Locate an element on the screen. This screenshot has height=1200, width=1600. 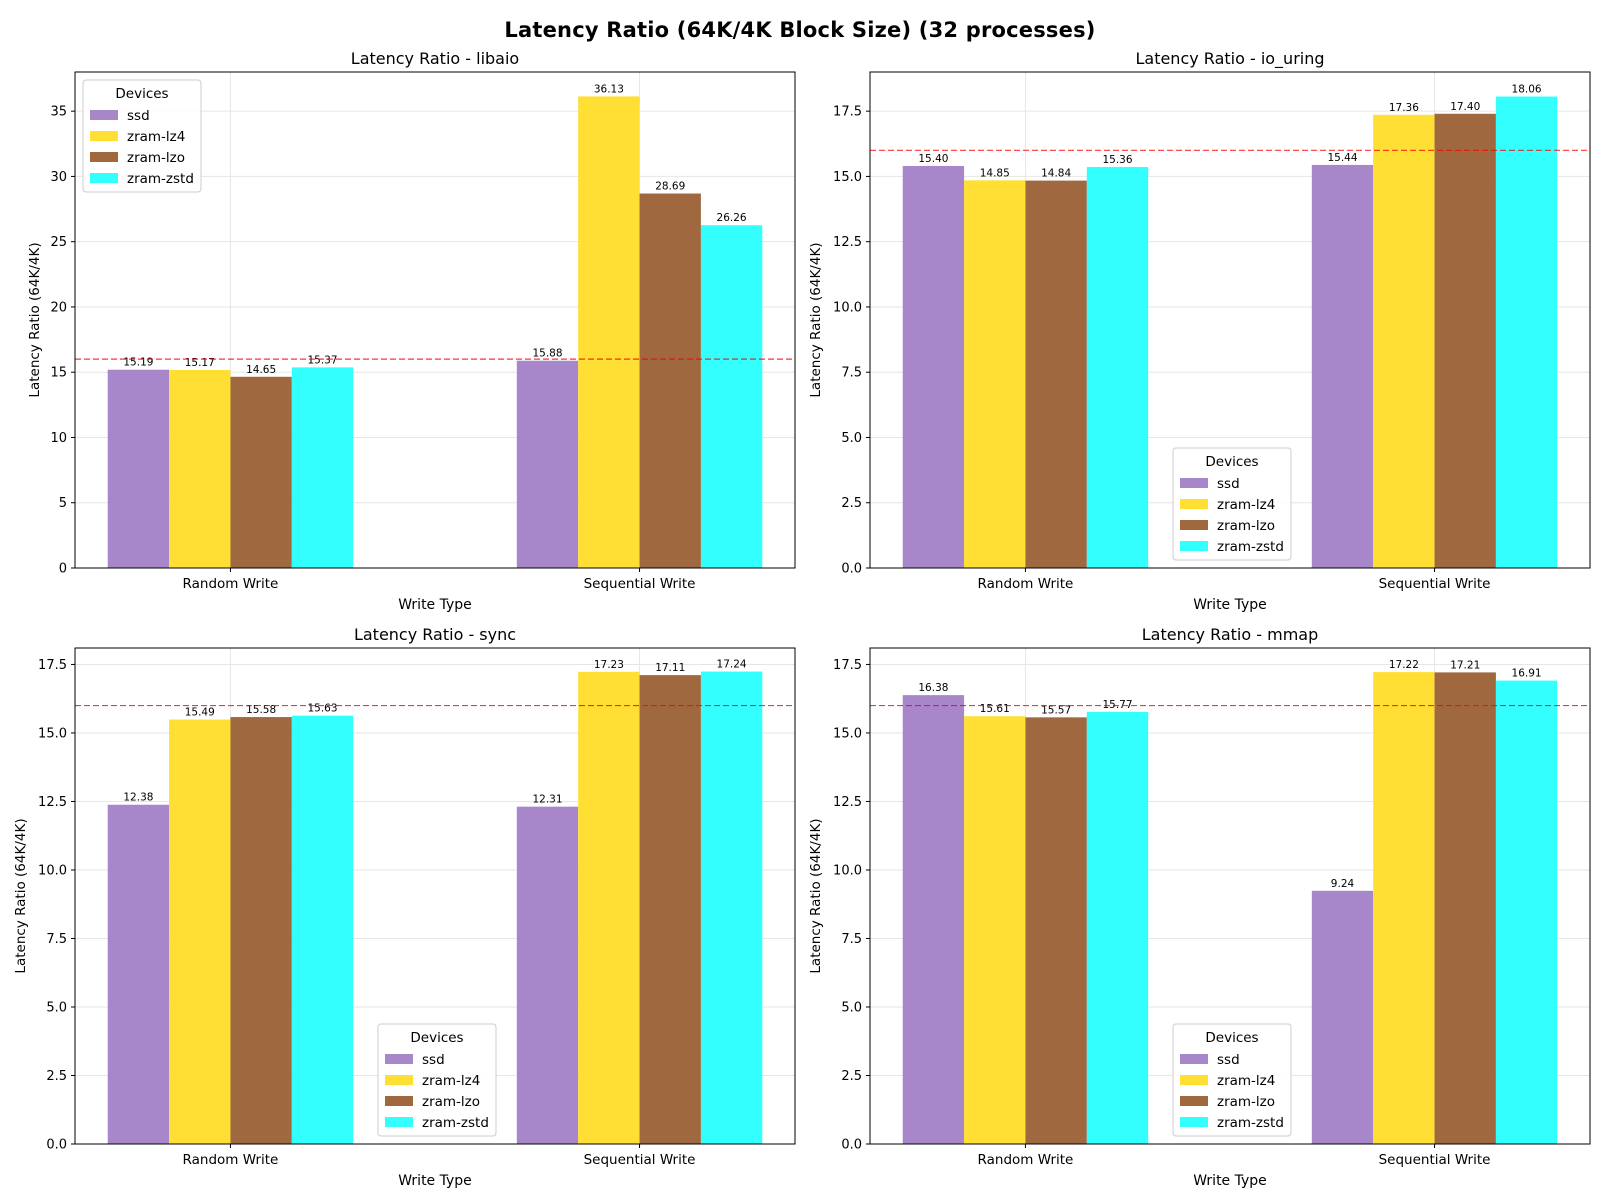
bar-value-label: 15.40 is located at coordinates (933, 159).